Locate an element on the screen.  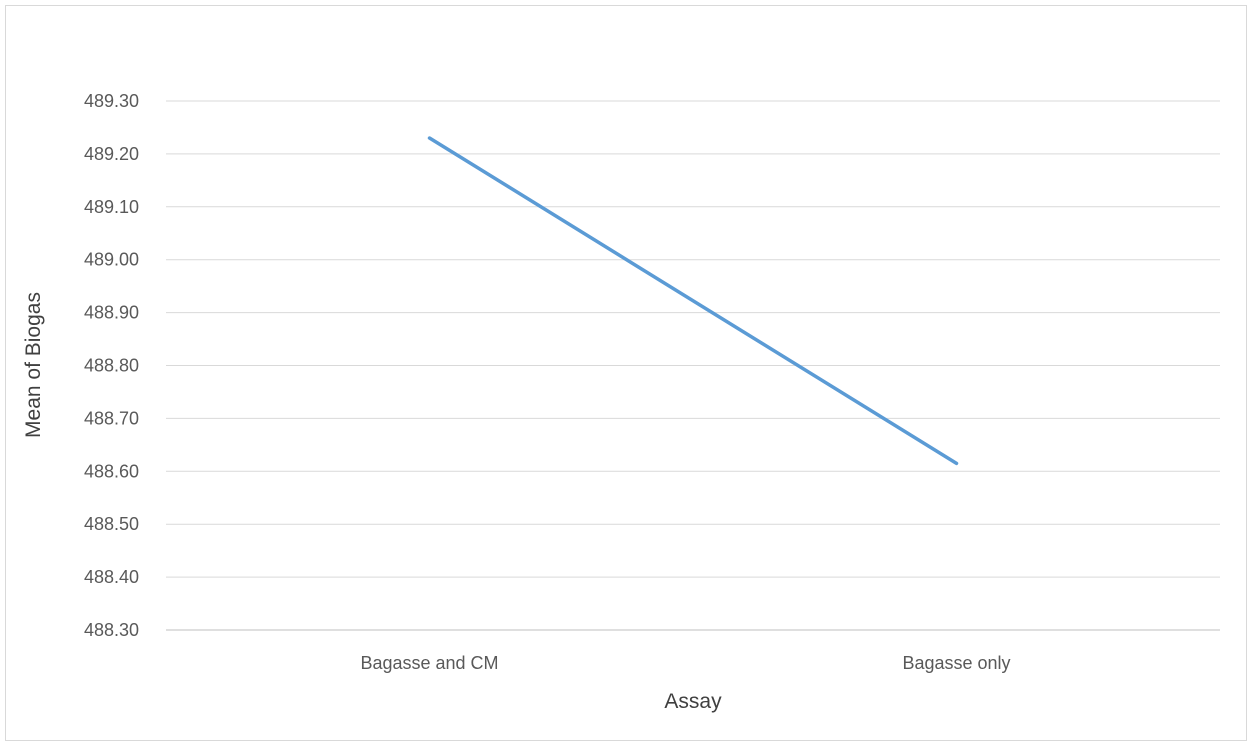
y-tick-label: 488.70 is located at coordinates (111, 418).